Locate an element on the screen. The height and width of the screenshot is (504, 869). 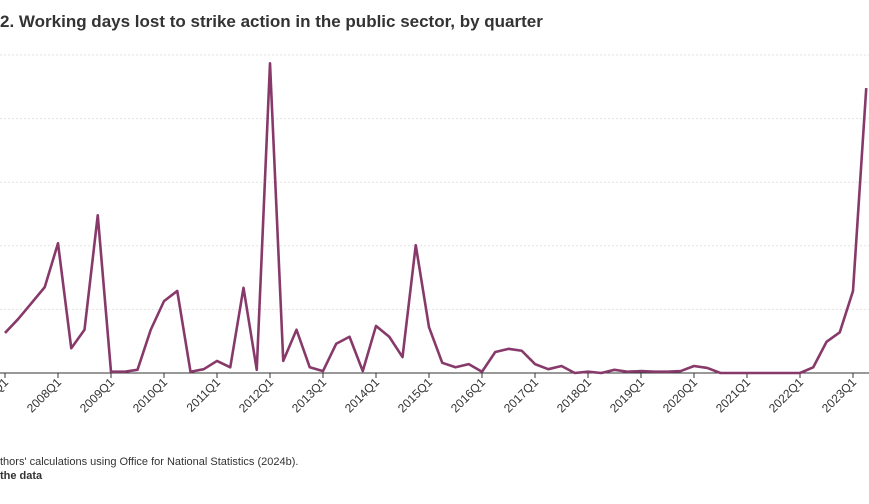
x-tick-label: 2023Q1 is located at coordinates (839, 395).